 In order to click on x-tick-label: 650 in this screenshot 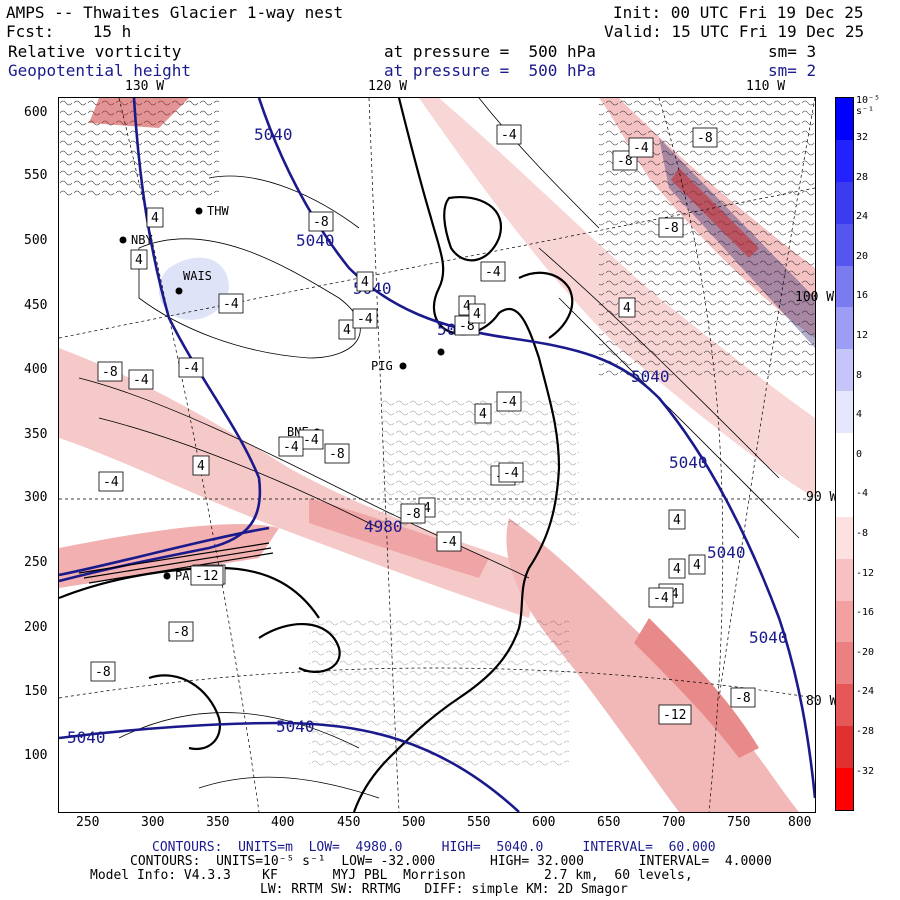, I will do `click(609, 822)`.